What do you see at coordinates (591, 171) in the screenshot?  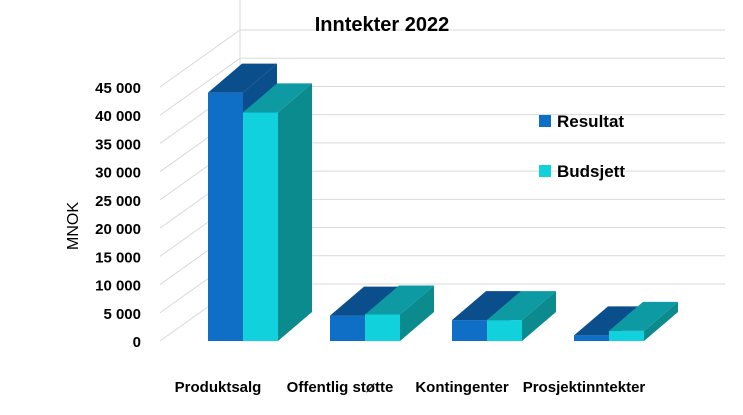 I see `legend-label-budsjett: Budsjett` at bounding box center [591, 171].